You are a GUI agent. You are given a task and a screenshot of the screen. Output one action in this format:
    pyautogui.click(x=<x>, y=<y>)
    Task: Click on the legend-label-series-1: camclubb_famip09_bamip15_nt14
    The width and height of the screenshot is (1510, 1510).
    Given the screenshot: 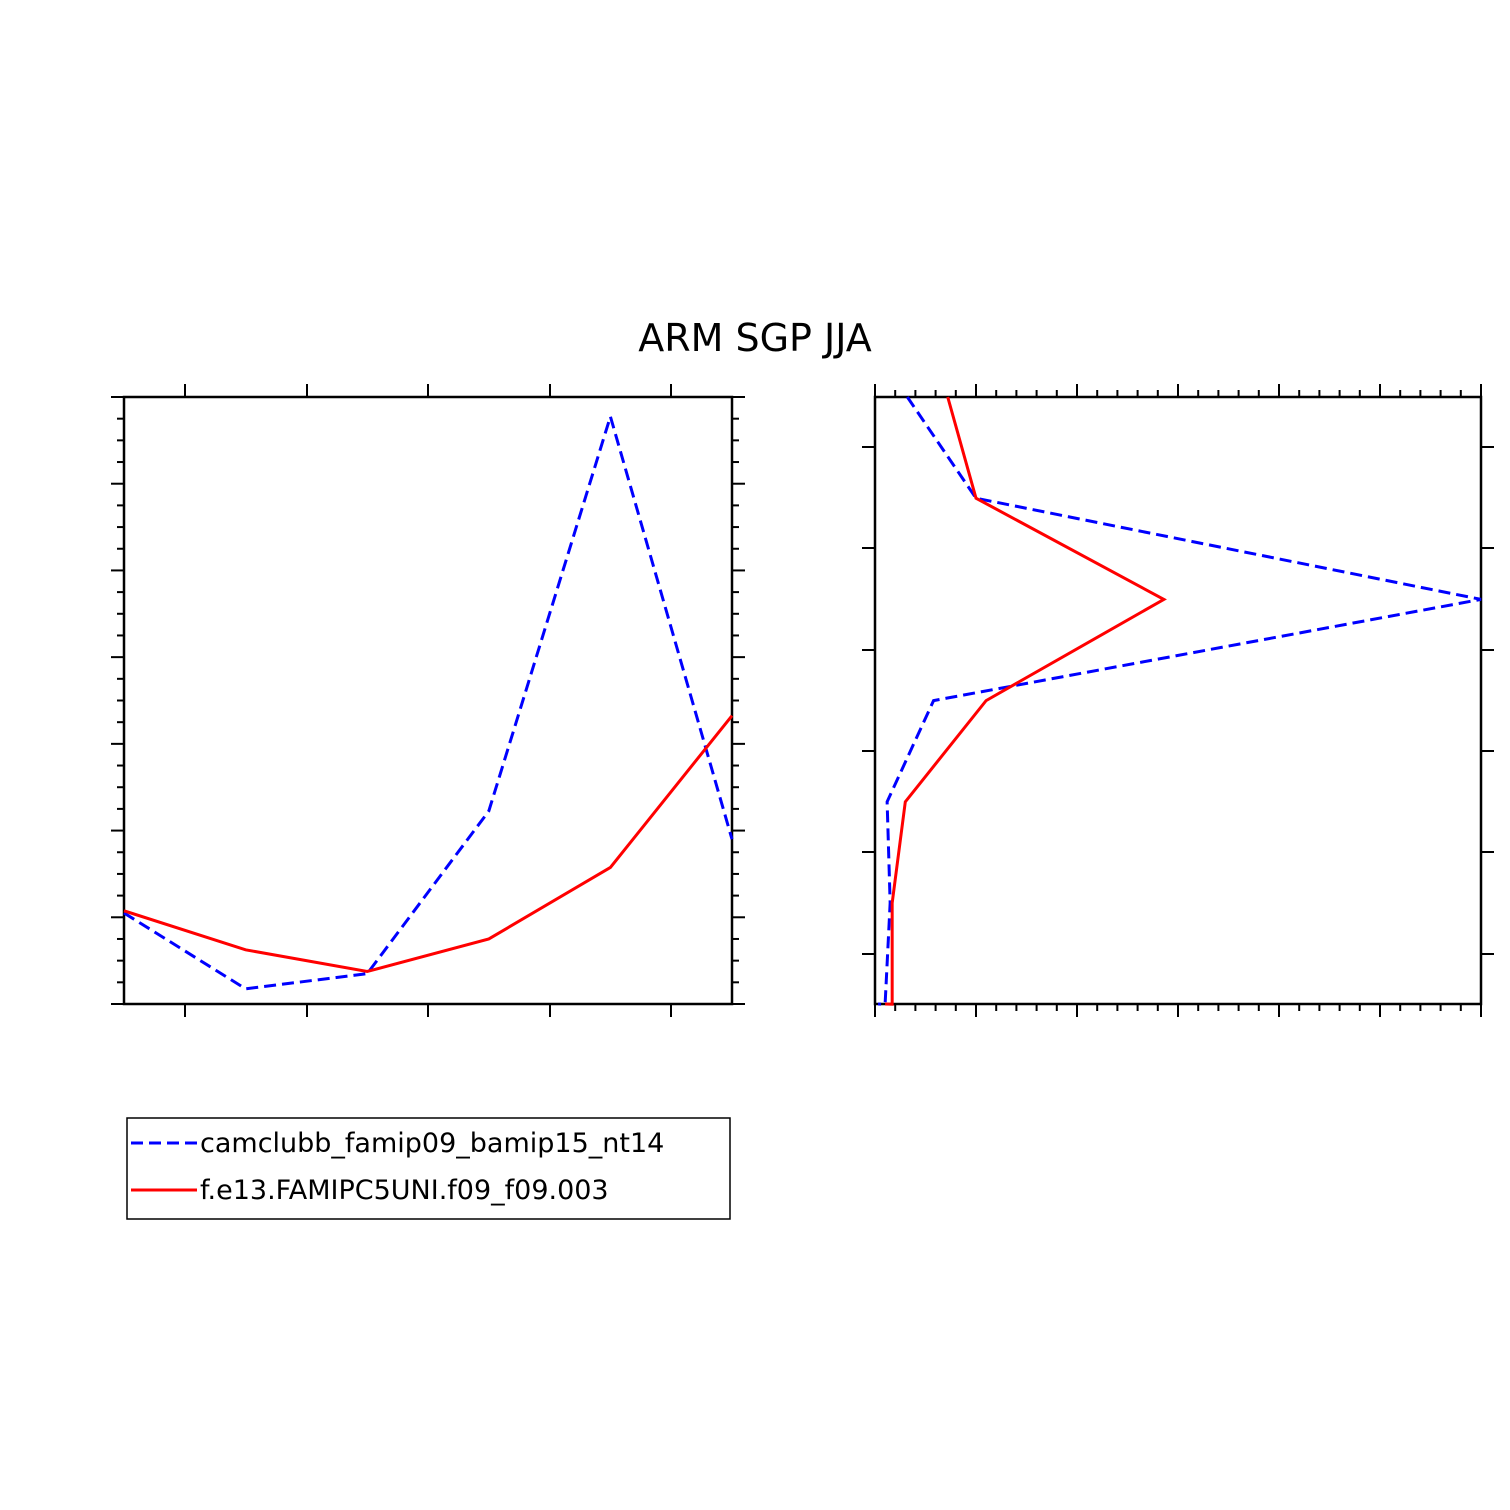 What is the action you would take?
    pyautogui.click(x=432, y=1143)
    